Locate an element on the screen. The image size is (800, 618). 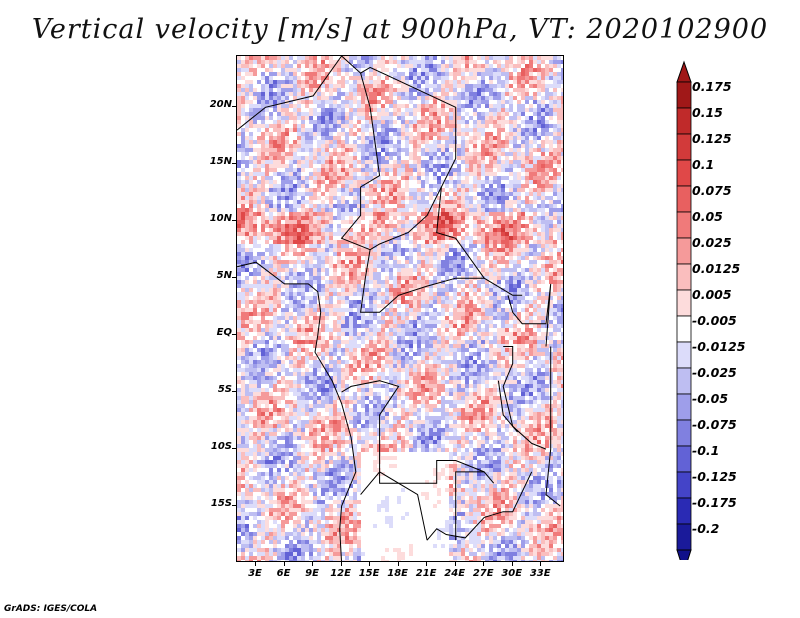
lat-label-15S: 15S is located at coordinates (221, 504).